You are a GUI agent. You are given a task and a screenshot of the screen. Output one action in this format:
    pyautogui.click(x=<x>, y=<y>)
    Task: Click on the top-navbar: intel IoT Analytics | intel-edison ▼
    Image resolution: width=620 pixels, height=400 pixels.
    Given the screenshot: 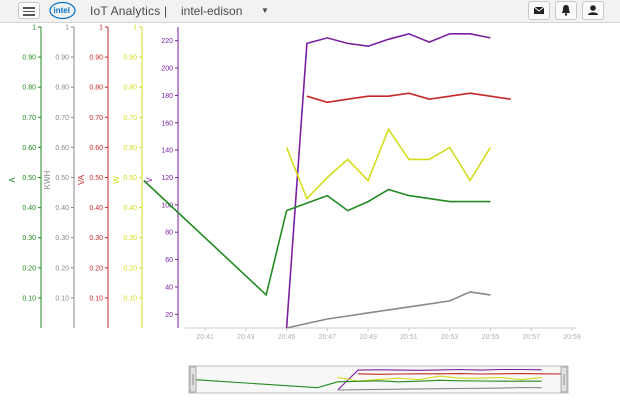 What is the action you would take?
    pyautogui.click(x=310, y=11)
    